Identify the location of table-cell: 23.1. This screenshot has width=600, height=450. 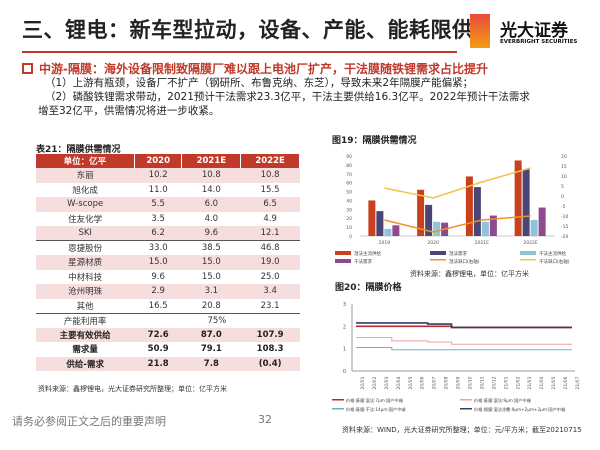
(270, 305).